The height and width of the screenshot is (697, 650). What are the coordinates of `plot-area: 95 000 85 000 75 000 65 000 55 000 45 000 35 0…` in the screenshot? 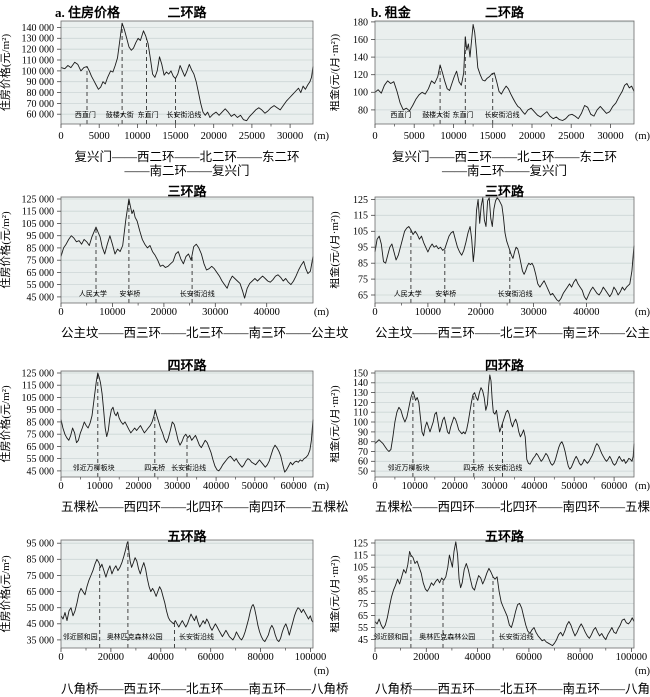 It's located at (165, 611).